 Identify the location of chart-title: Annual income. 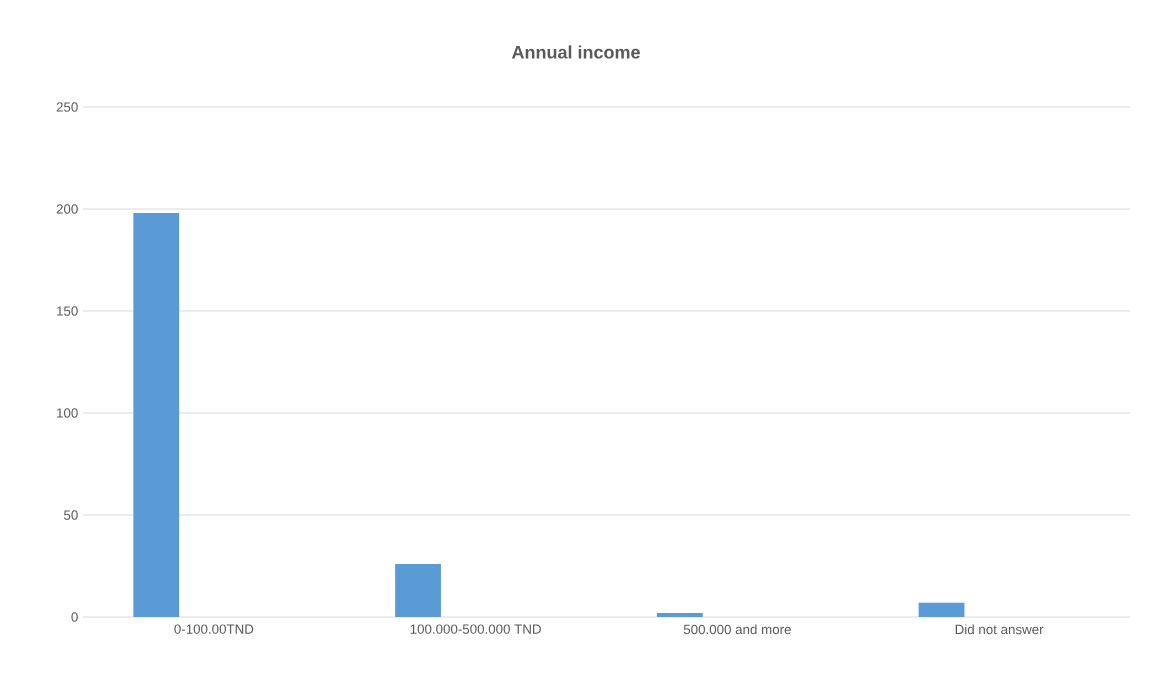
(575, 52).